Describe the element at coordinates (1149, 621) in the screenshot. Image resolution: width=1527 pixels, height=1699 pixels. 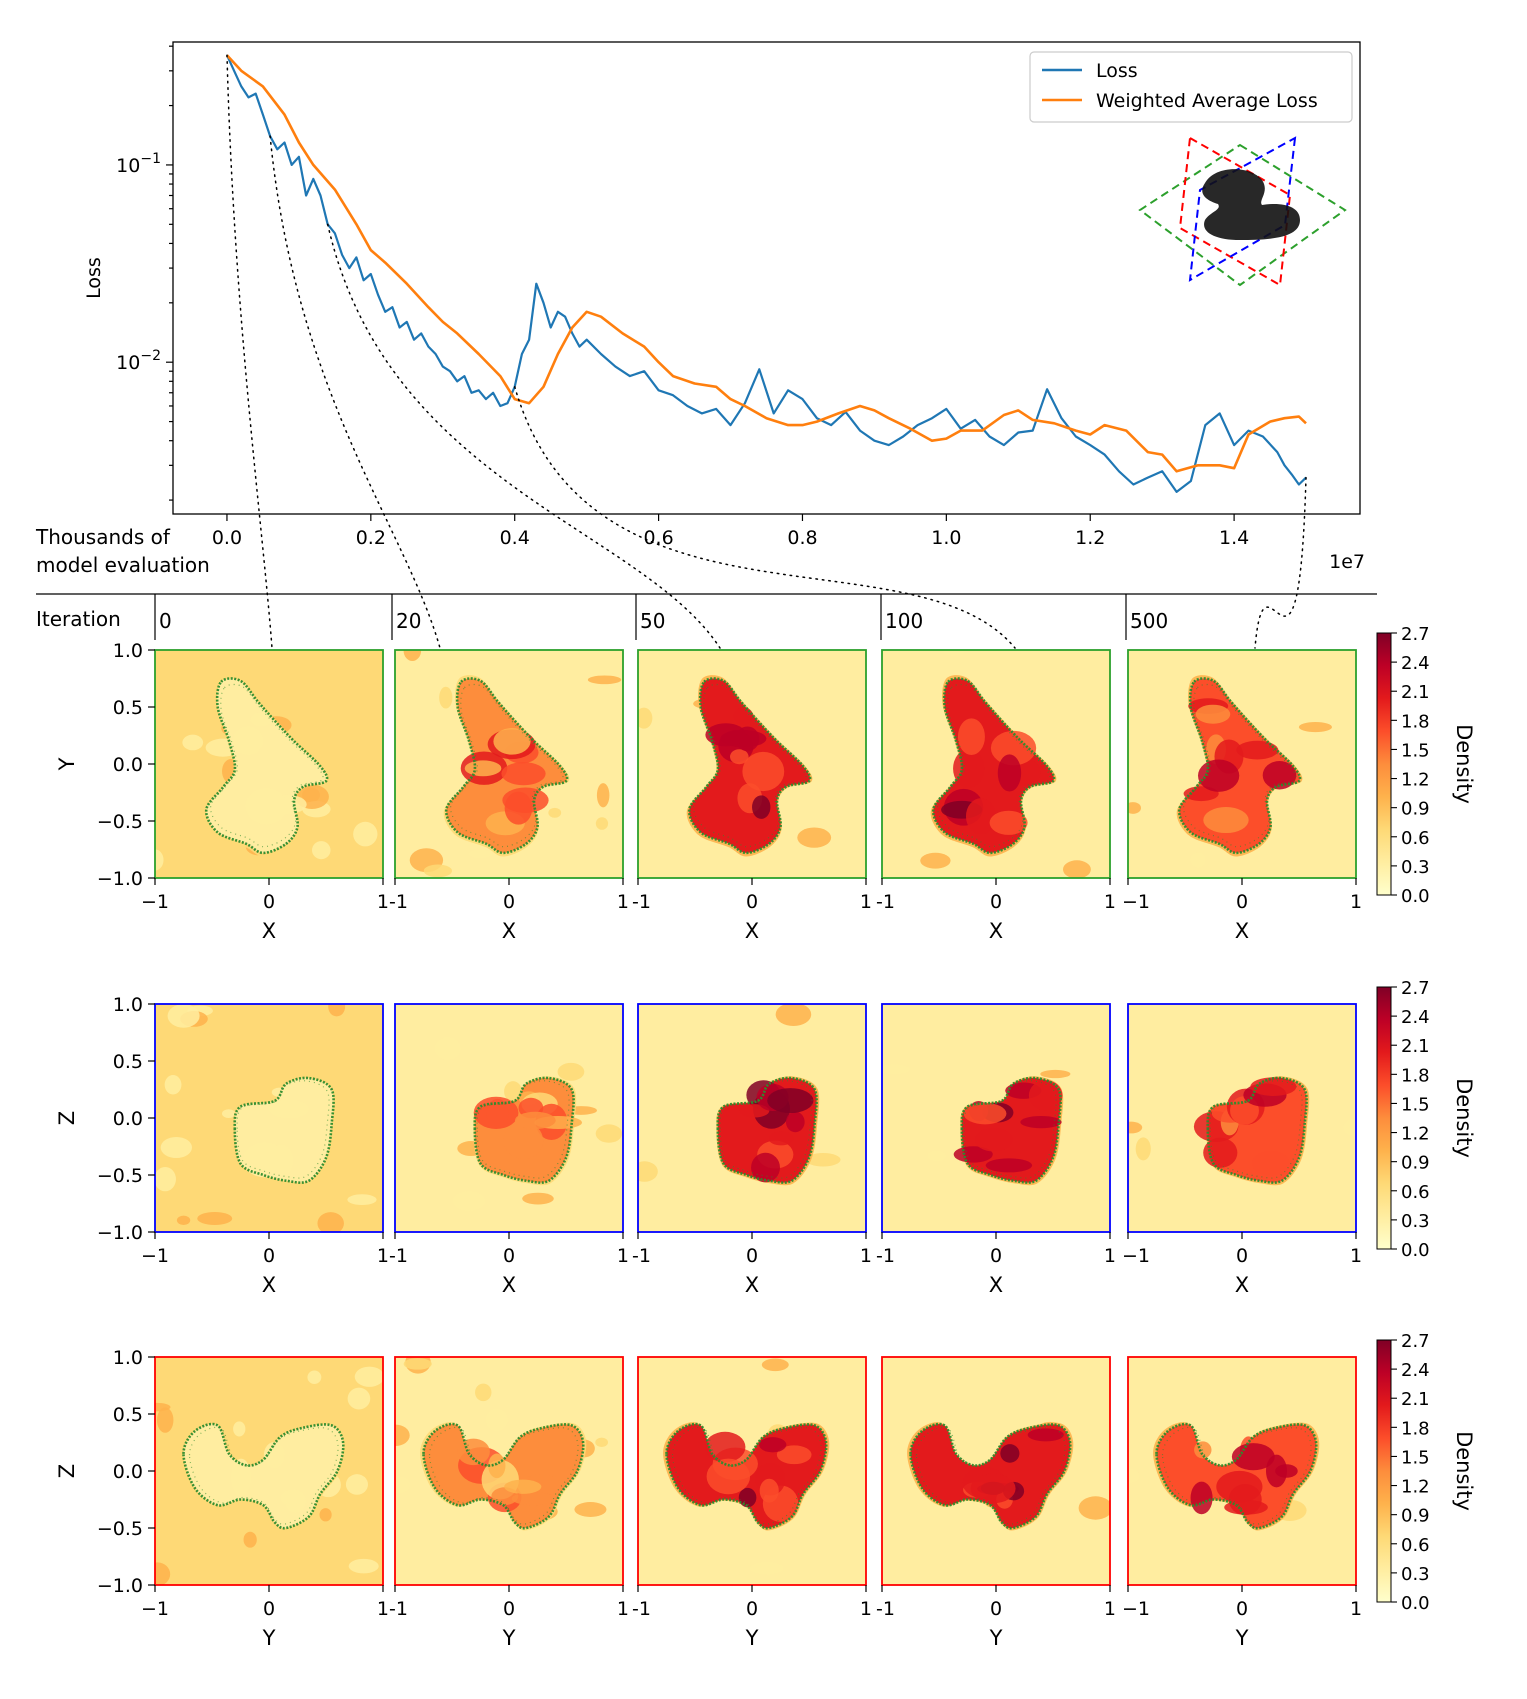
I see `iteration-value: 500` at that location.